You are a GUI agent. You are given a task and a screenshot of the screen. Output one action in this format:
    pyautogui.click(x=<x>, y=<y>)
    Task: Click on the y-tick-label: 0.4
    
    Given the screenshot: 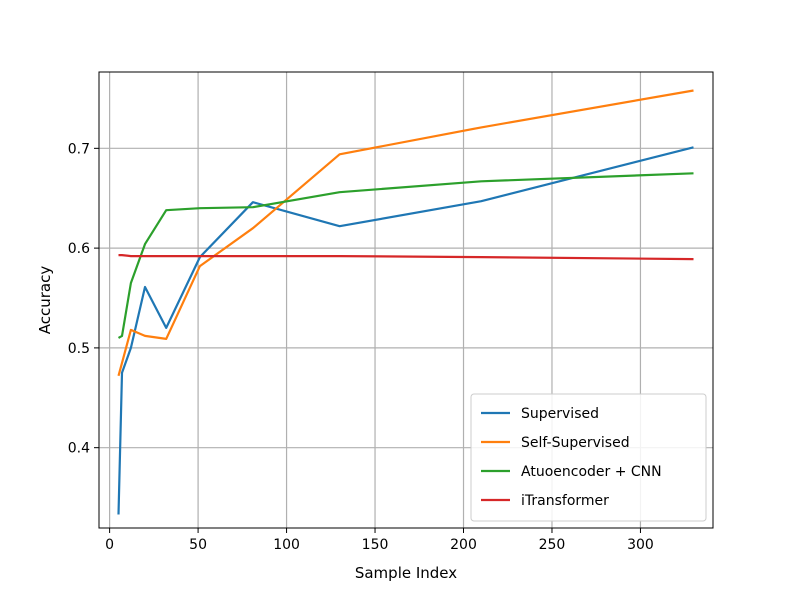 What is the action you would take?
    pyautogui.click(x=79, y=449)
    